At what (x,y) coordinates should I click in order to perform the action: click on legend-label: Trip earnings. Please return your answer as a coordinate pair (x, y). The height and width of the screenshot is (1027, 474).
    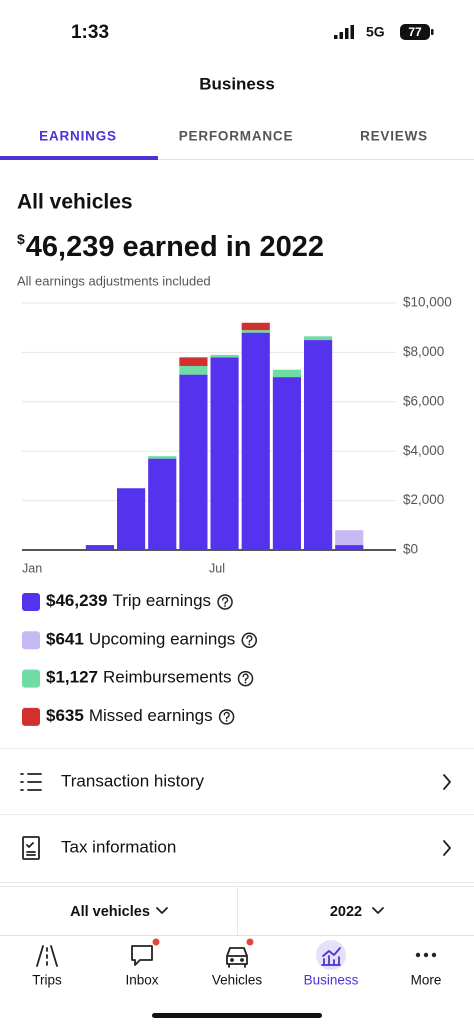
    Looking at the image, I should click on (161, 600).